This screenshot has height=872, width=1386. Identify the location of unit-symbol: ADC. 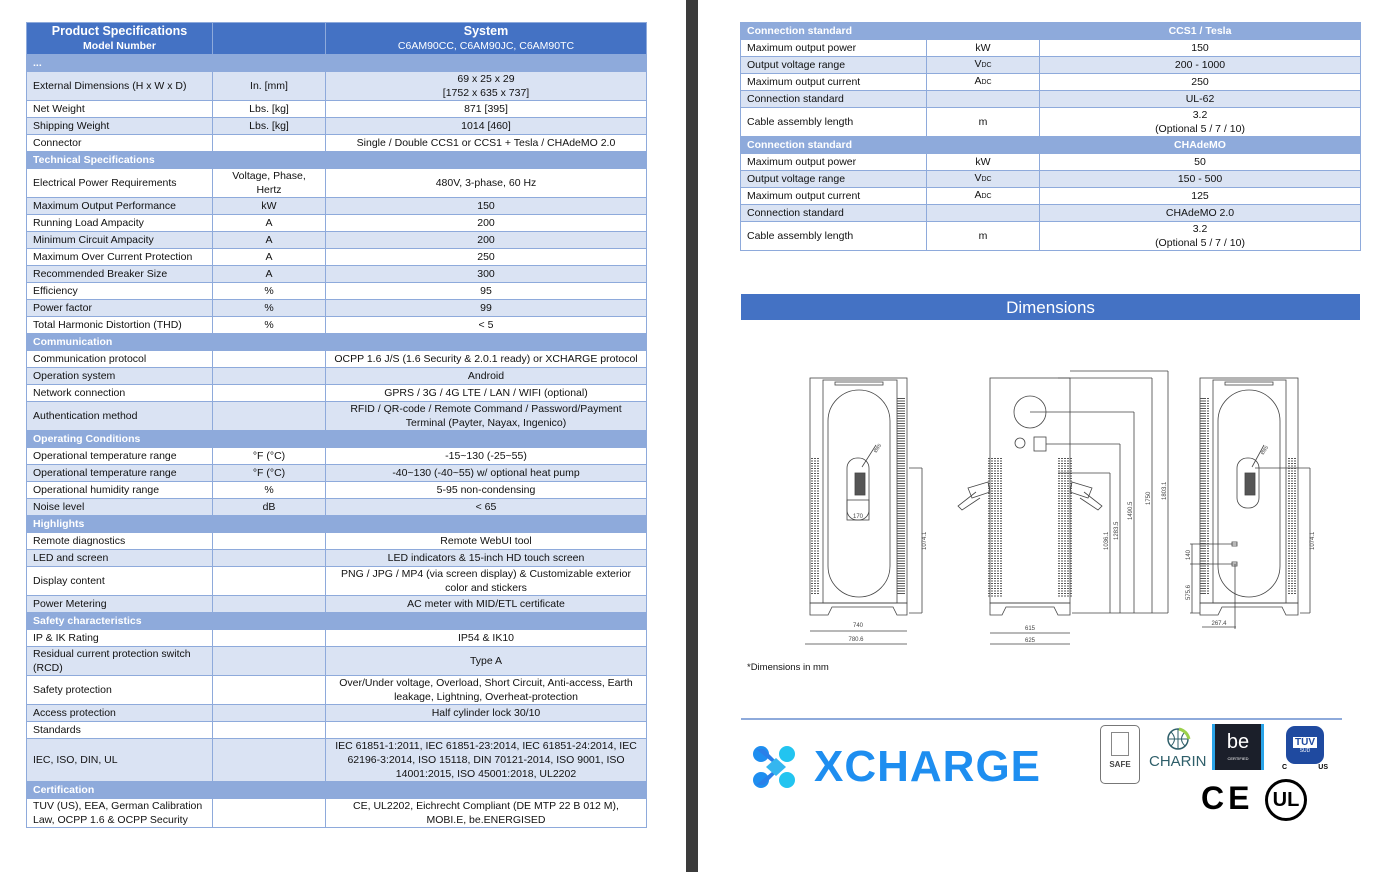
(983, 81).